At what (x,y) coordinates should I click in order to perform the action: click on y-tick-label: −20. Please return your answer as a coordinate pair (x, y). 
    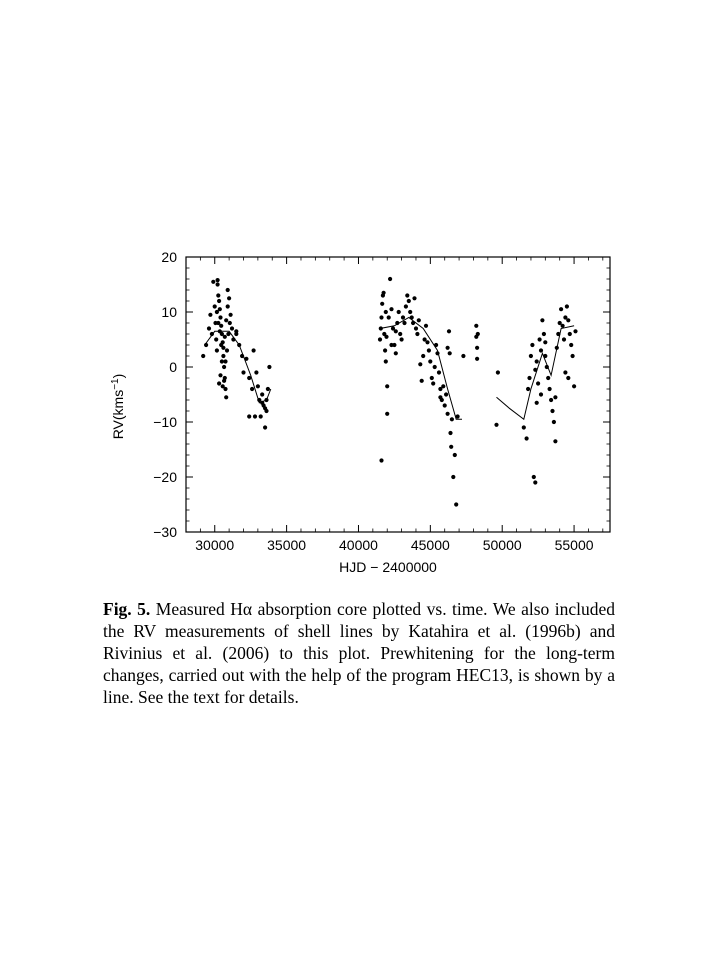
    Looking at the image, I should click on (165, 477).